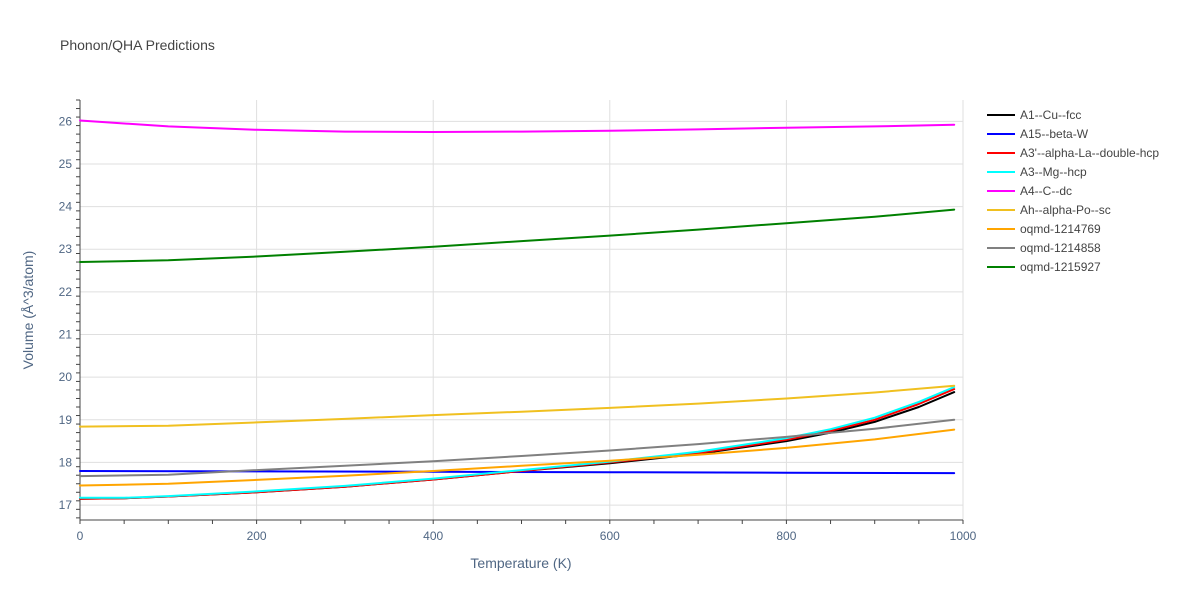 The width and height of the screenshot is (1200, 600). Describe the element at coordinates (66, 335) in the screenshot. I see `y-tick-label: 21` at that location.